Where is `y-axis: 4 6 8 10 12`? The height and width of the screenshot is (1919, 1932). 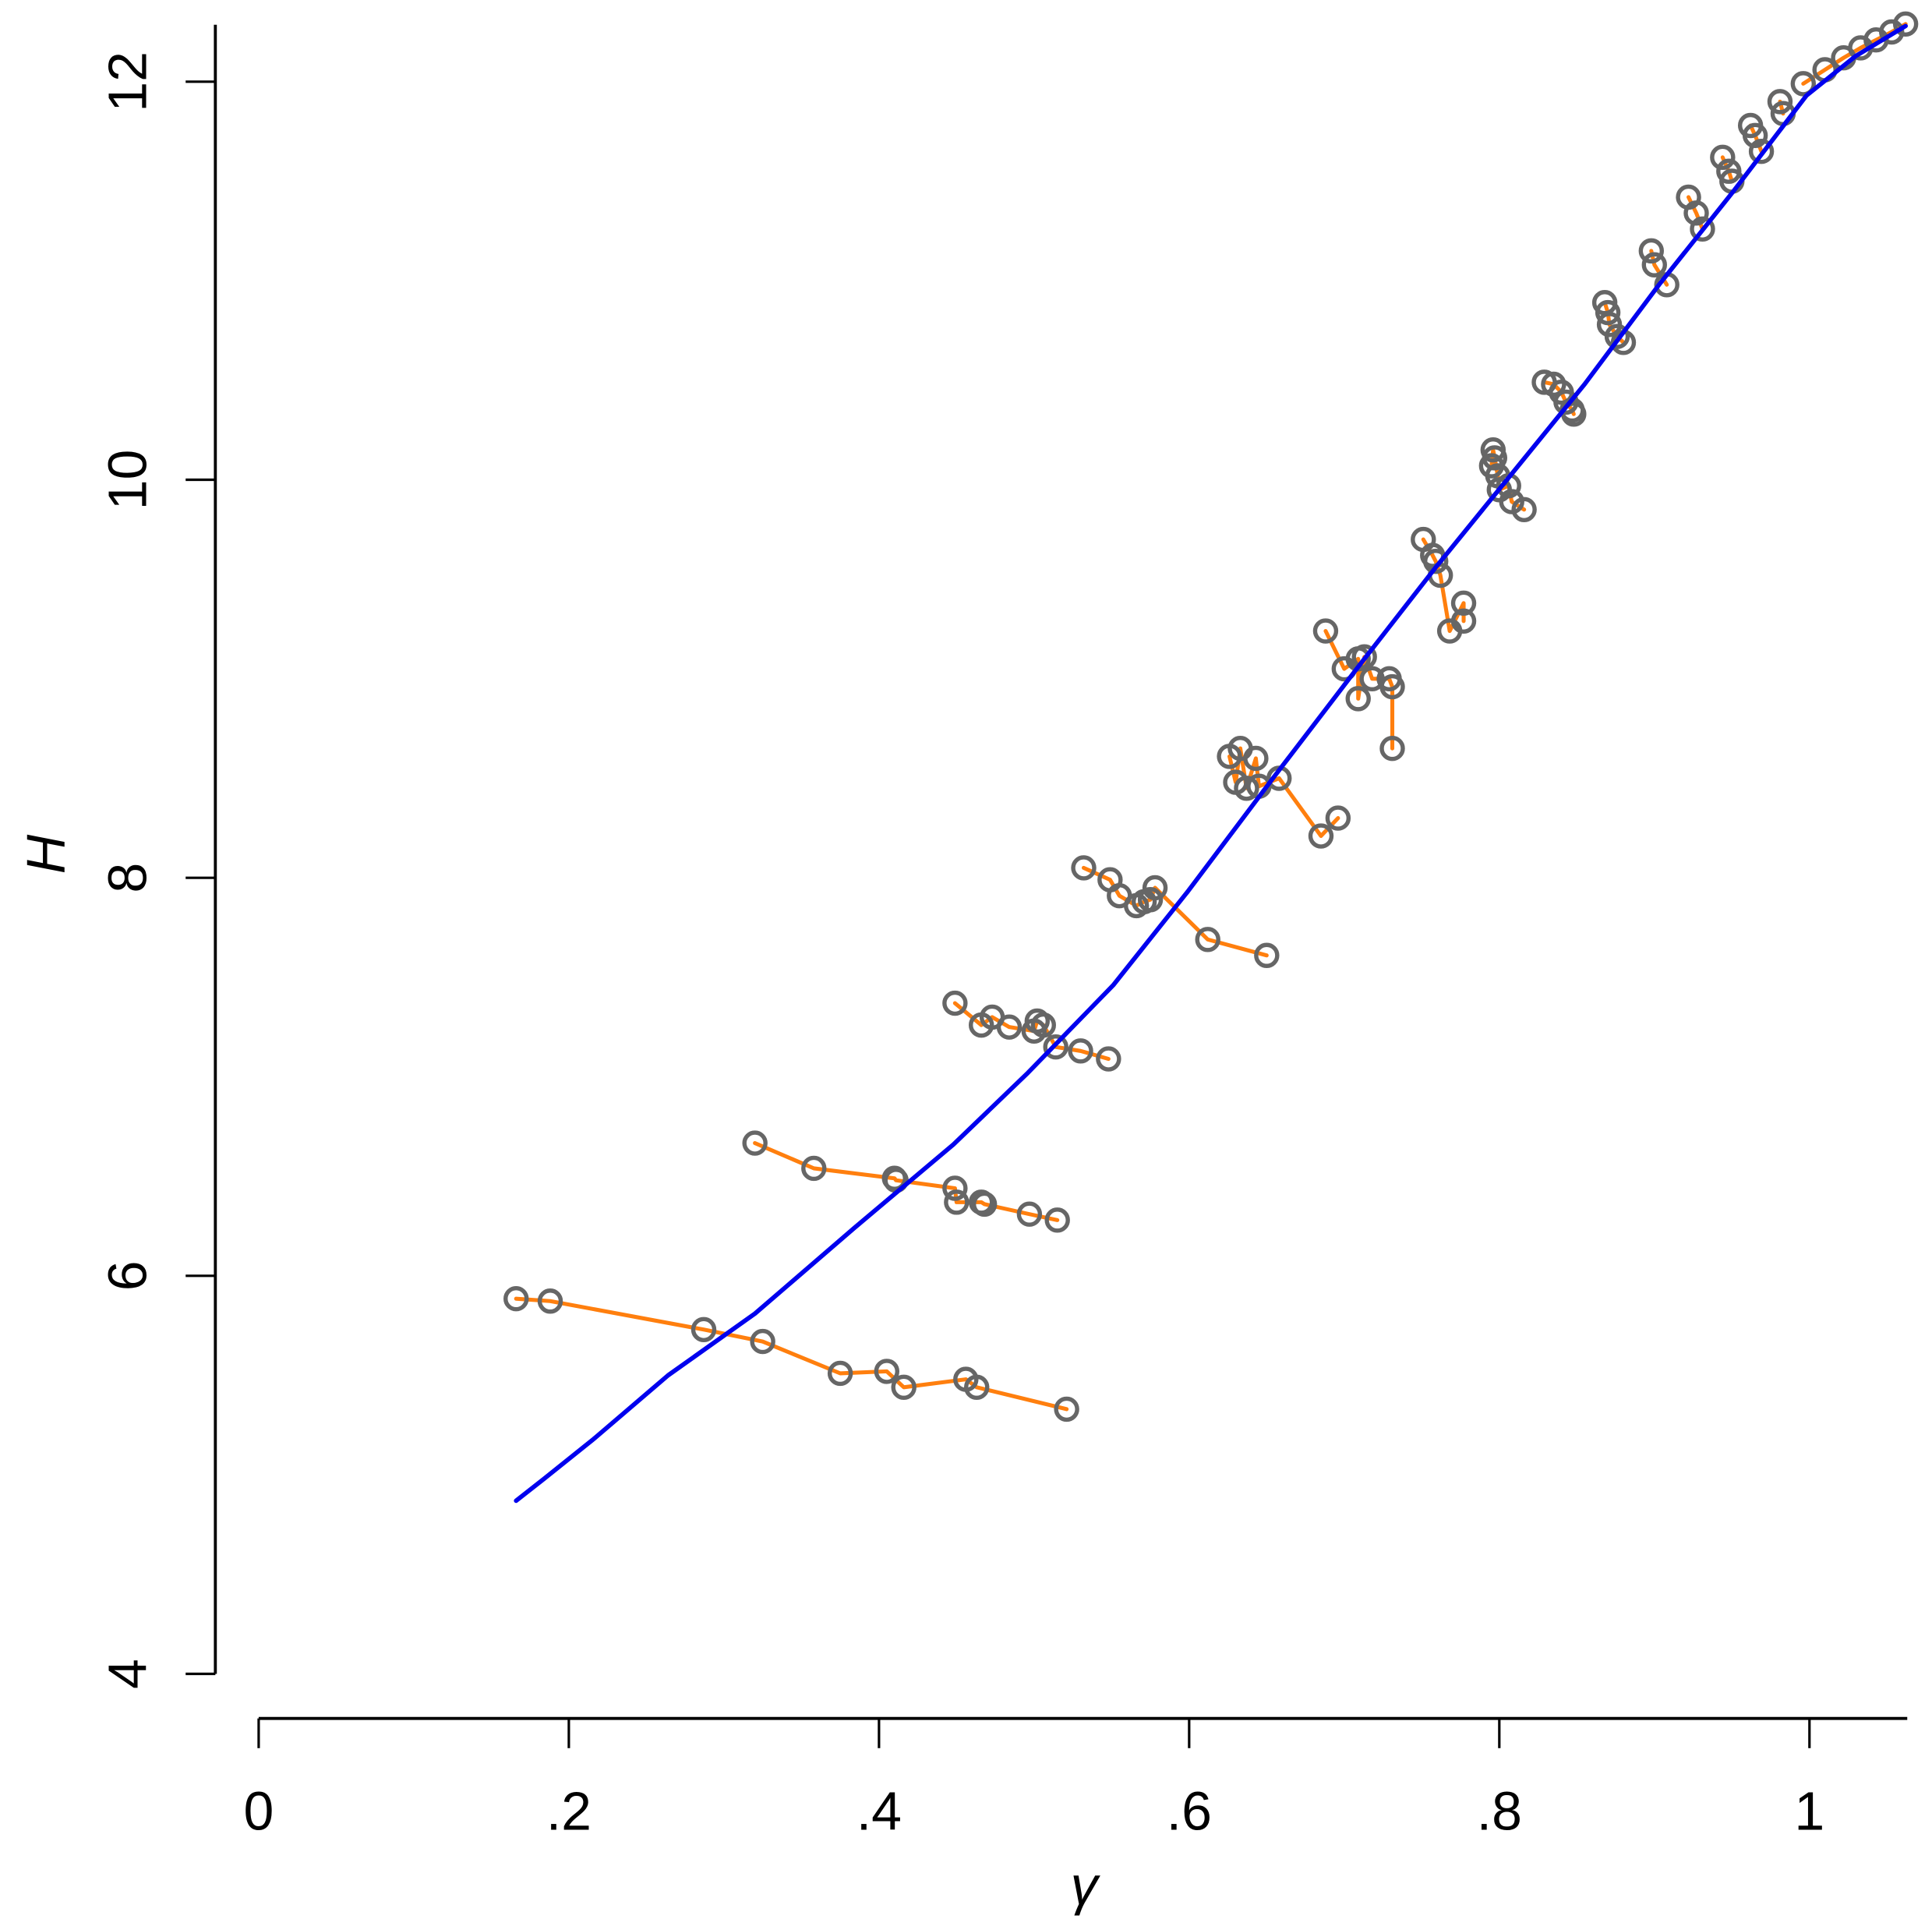 y-axis: 4 6 8 10 12 is located at coordinates (157, 856).